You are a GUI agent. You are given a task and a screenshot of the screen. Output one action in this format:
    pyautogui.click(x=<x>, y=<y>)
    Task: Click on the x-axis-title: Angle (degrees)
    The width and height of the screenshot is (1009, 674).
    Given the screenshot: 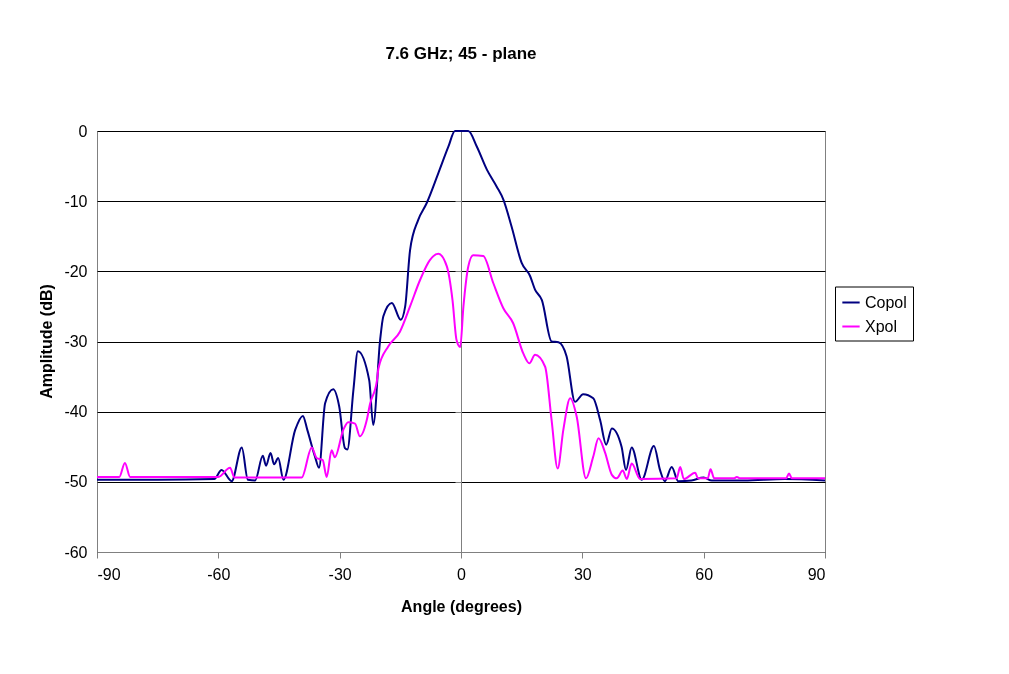 What is the action you would take?
    pyautogui.click(x=461, y=606)
    